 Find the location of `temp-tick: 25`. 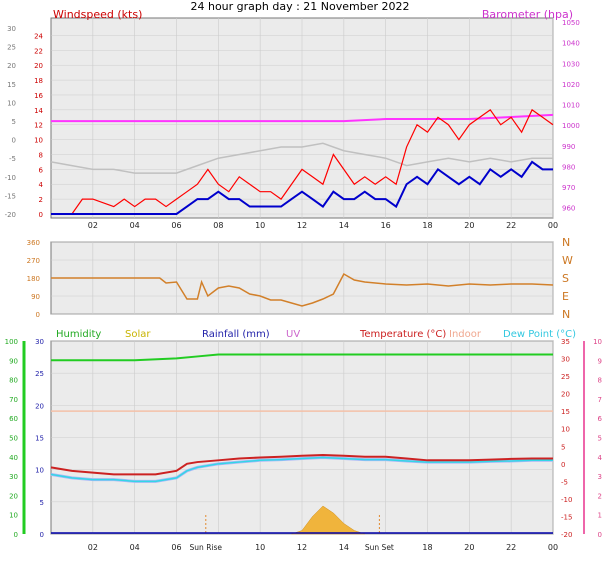

temp-tick: 25 is located at coordinates (565, 377).